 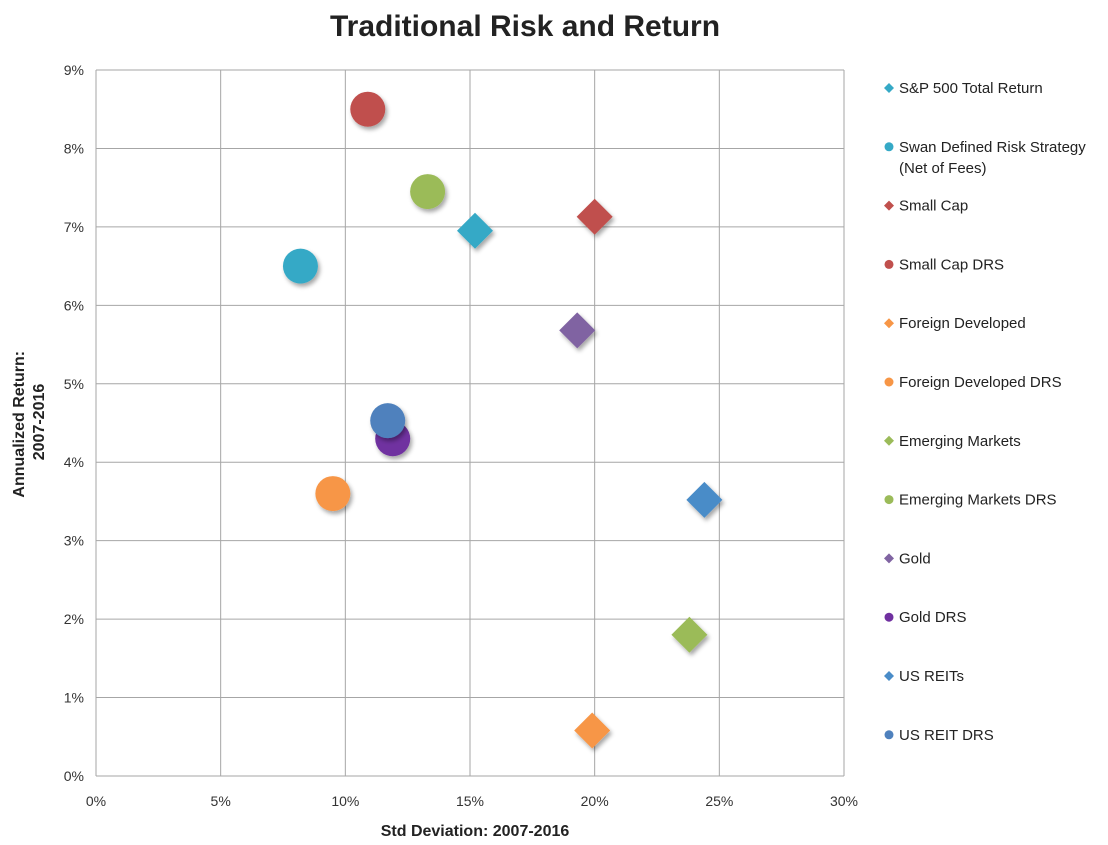 I want to click on y-tick-label: 9%, so click(x=74, y=70).